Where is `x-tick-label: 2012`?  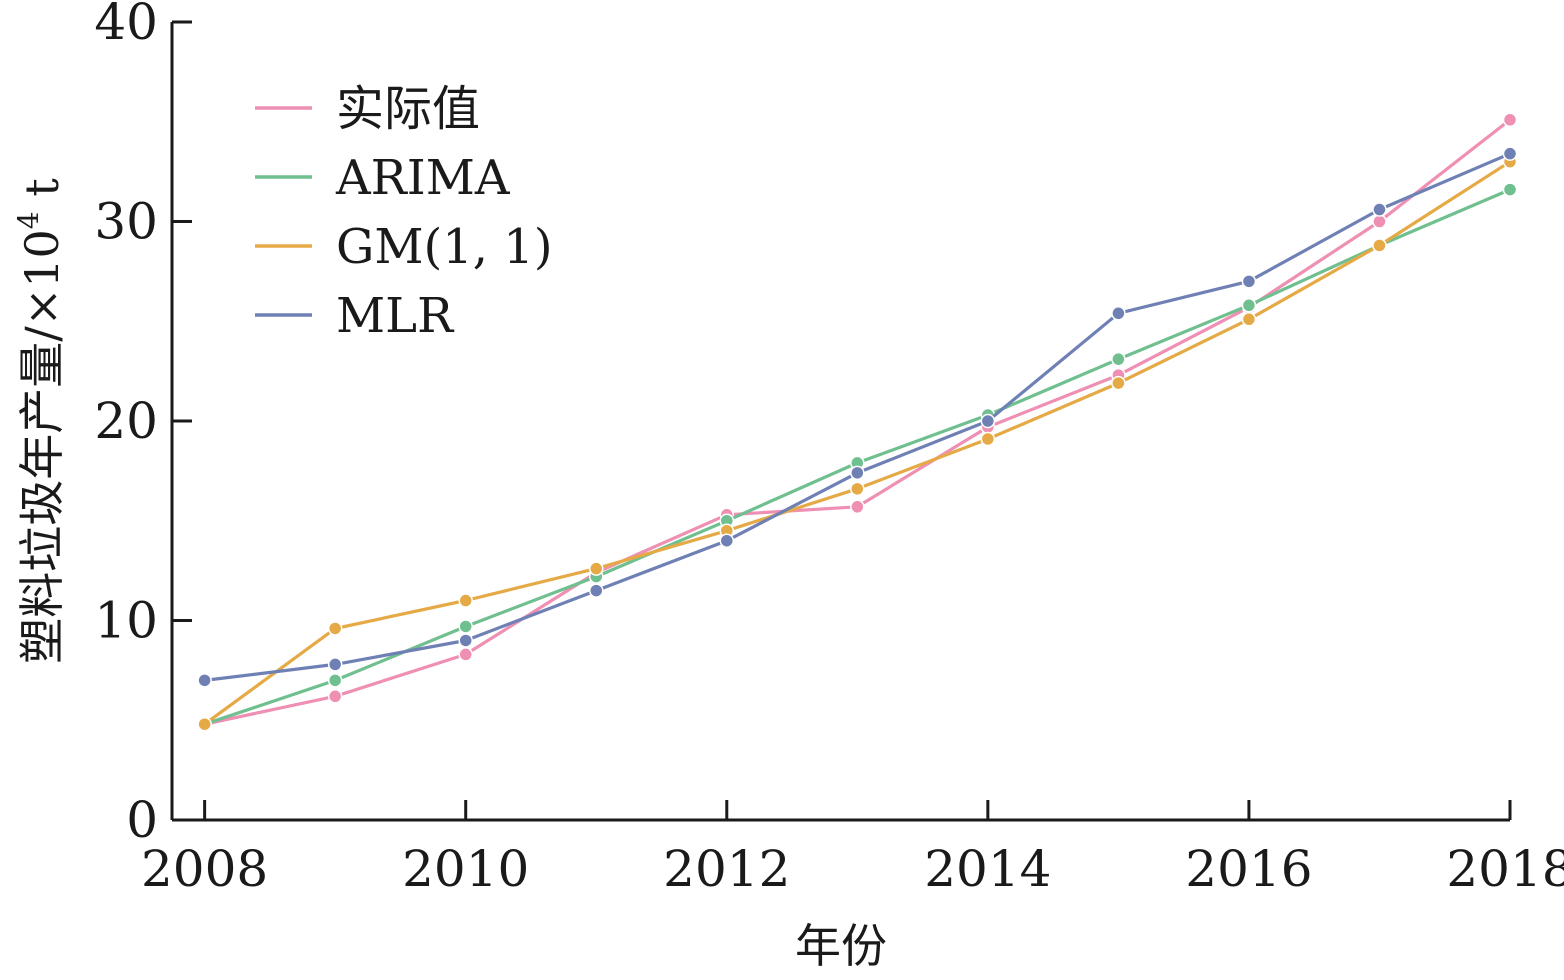
x-tick-label: 2012 is located at coordinates (726, 869).